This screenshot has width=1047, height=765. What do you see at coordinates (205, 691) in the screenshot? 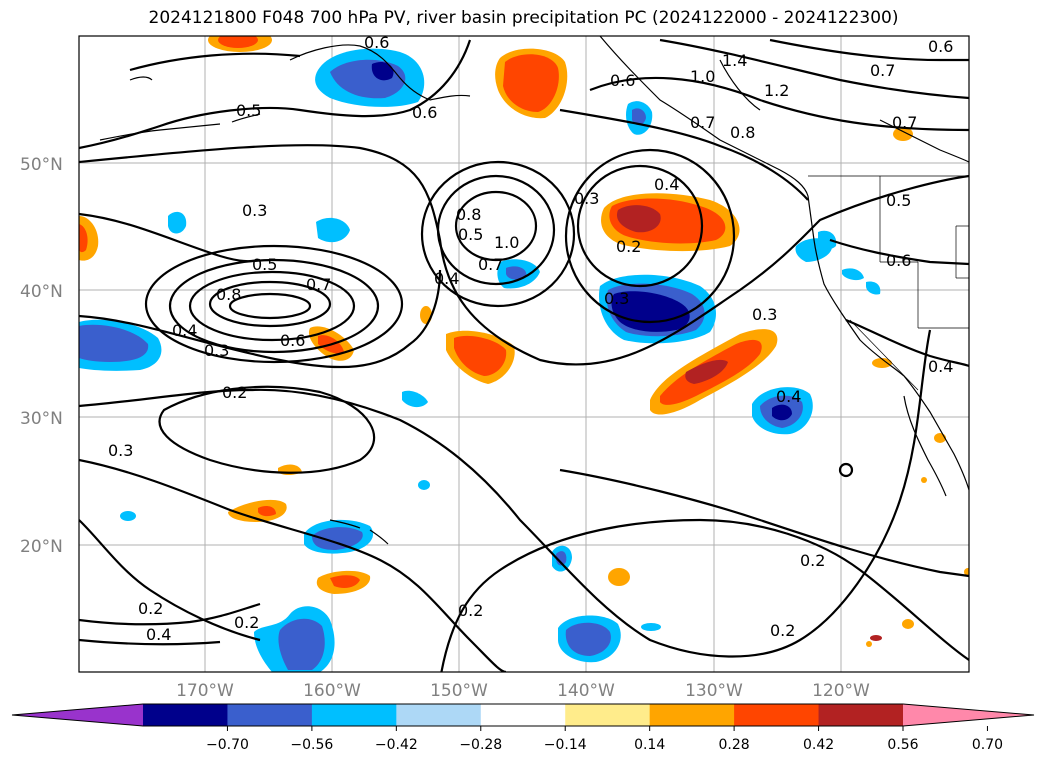
I see `lon-label: 170°W` at bounding box center [205, 691].